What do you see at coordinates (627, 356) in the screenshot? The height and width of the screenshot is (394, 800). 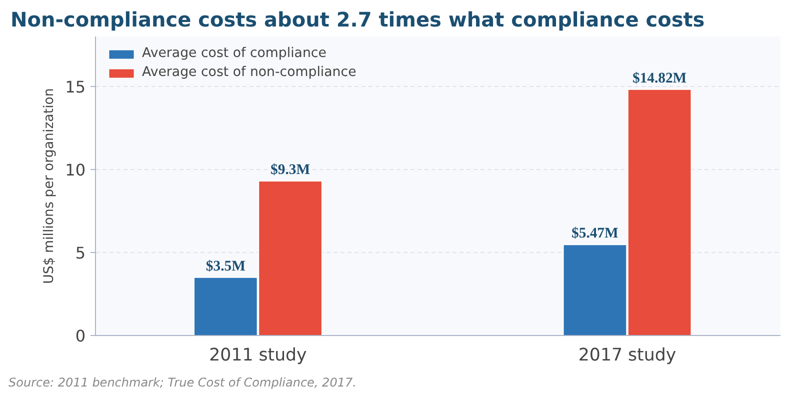 I see `x-tick-label: 2017 study` at bounding box center [627, 356].